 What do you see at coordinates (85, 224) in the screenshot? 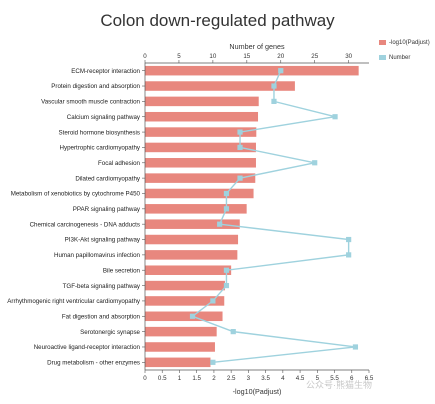
I see `category-label: Chemical carcinogenesis - DNA adducts` at bounding box center [85, 224].